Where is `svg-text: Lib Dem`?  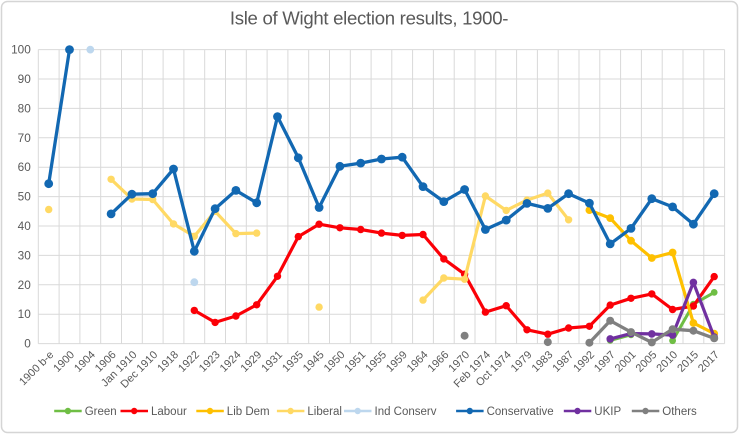
svg-text: Lib Dem is located at coordinates (248, 412).